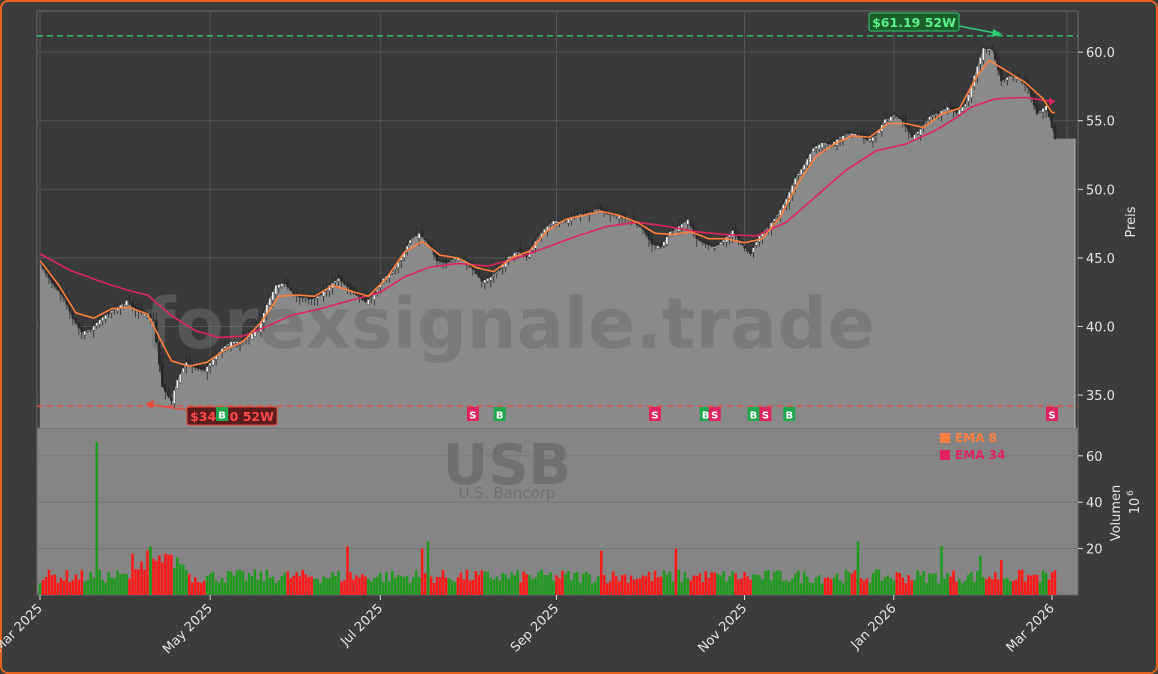 This screenshot has height=674, width=1158. Describe the element at coordinates (945, 455) in the screenshot. I see `legend-swatch-ema34` at that location.